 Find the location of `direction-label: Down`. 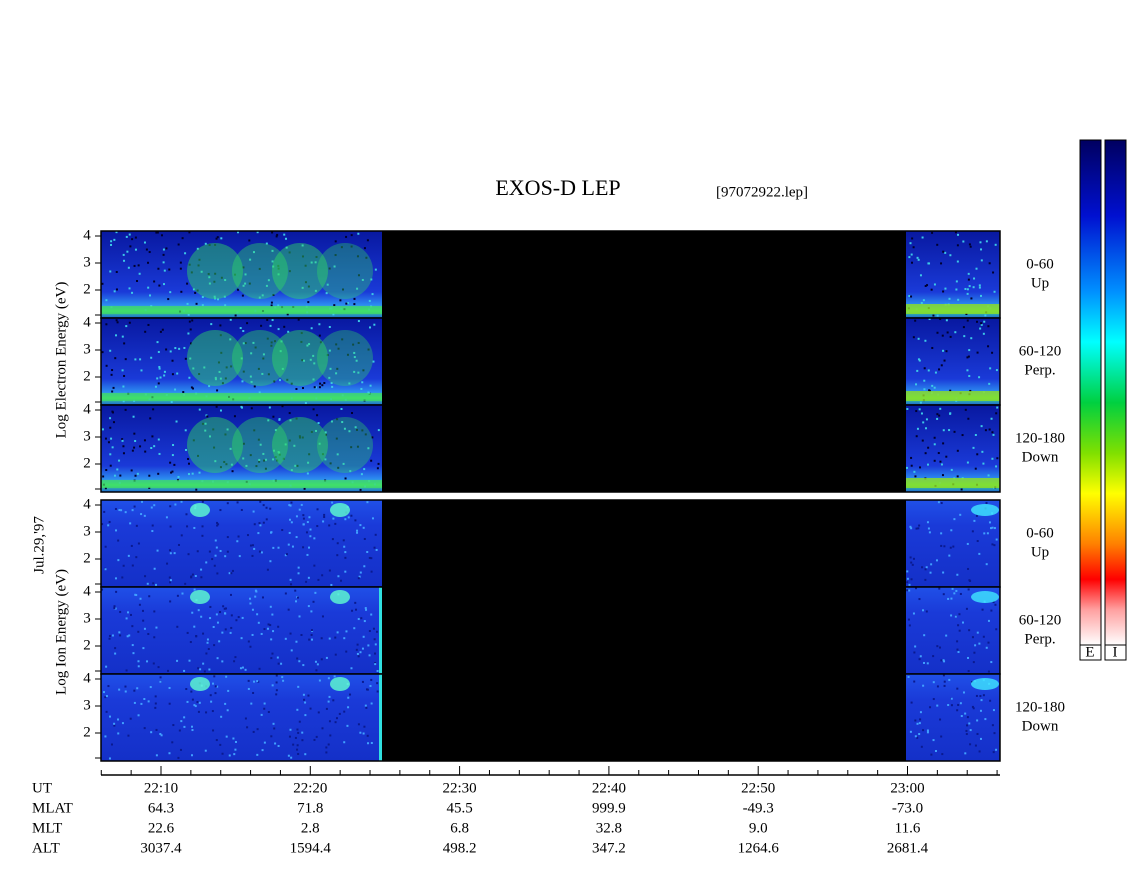

direction-label: Down is located at coordinates (1040, 457).